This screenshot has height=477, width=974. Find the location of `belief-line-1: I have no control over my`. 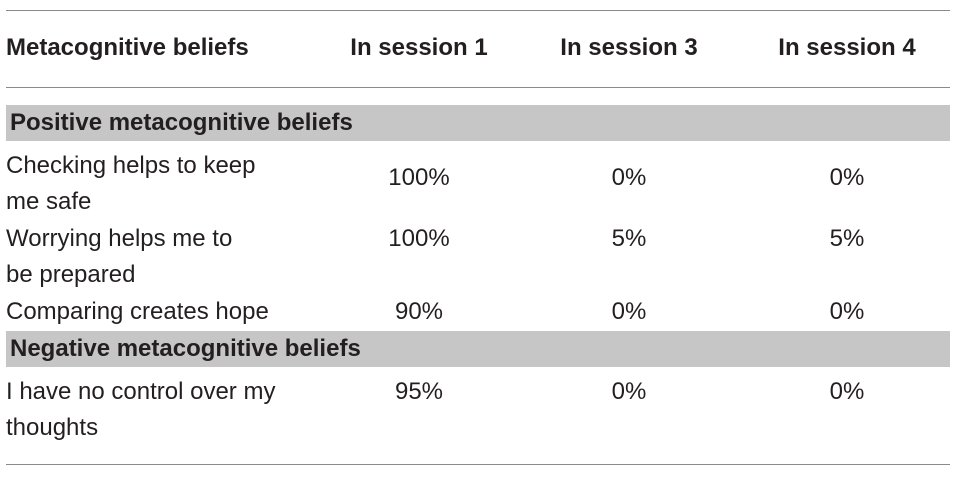

belief-line-1: I have no control over my is located at coordinates (141, 391).